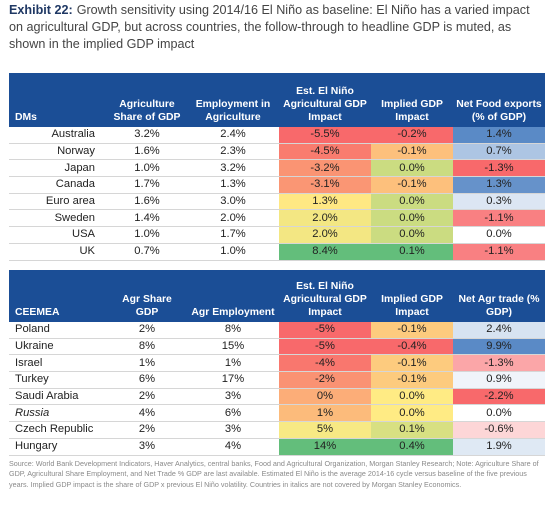 The image size is (553, 511). I want to click on dm-table-row: Australia 3.2% 2.4% -5.5% -0.2% 1.4%, so click(277, 135).